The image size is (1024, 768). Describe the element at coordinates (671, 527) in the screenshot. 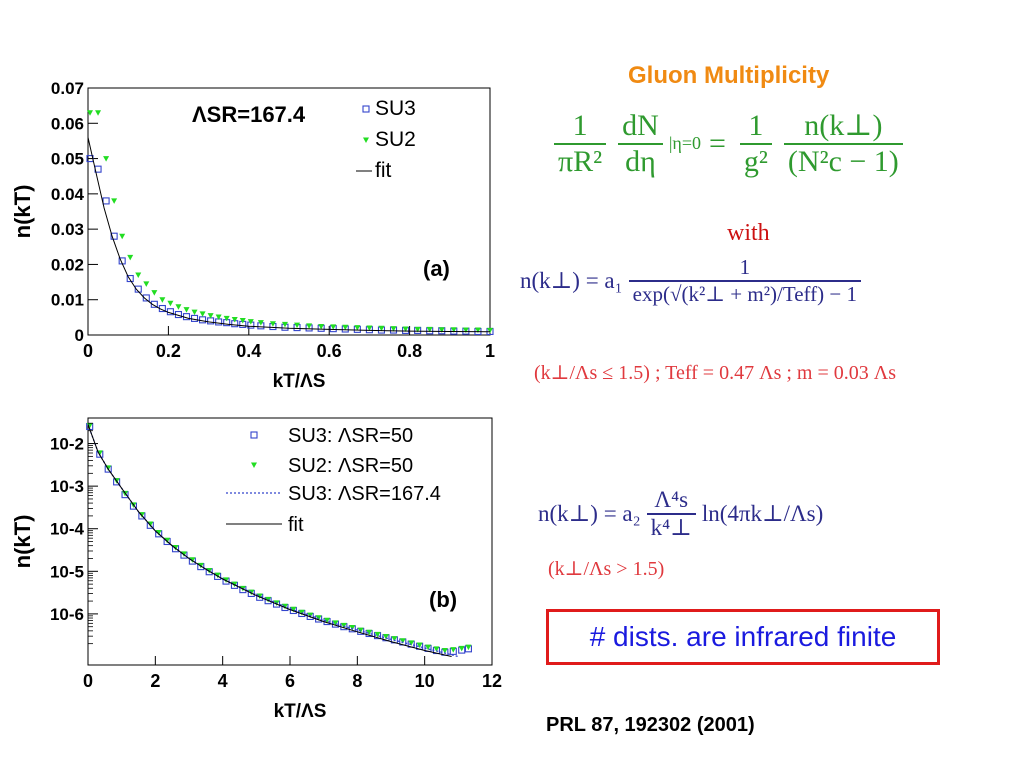

I see `eq-high-den: k⁴⊥` at that location.